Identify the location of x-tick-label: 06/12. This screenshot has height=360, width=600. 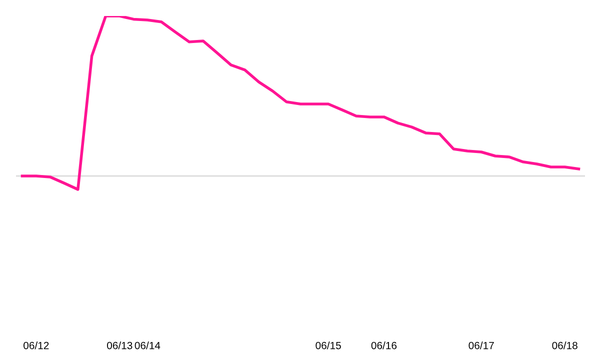
(36, 346).